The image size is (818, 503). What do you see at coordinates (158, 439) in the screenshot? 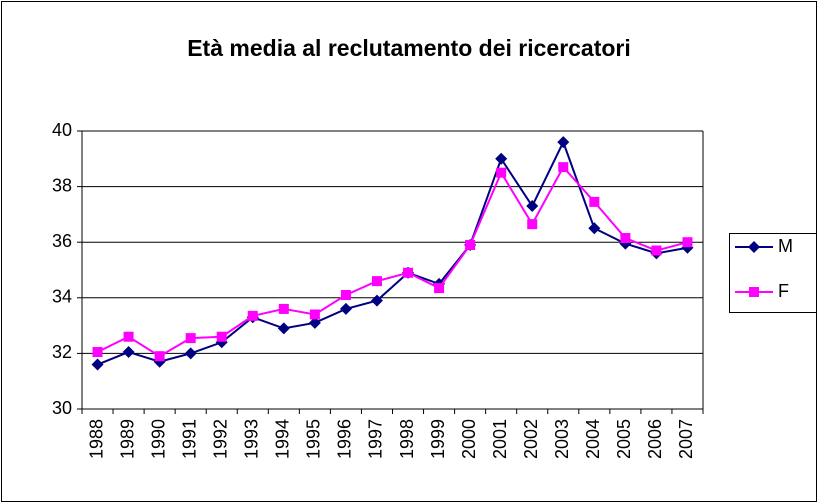
I see `x-tick-label: 1990` at bounding box center [158, 439].